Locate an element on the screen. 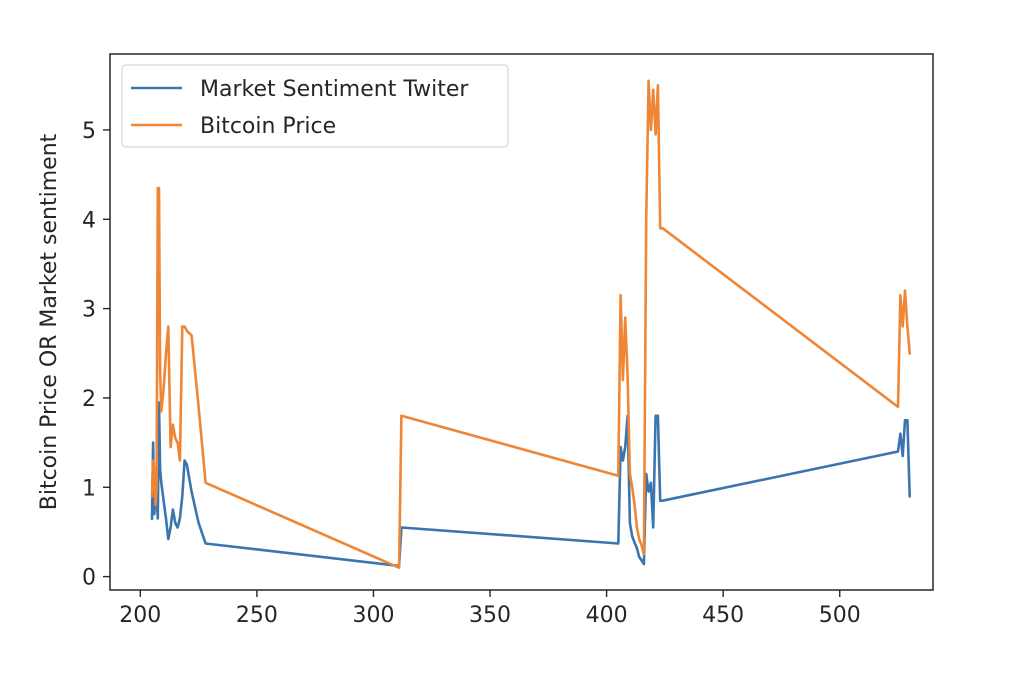 This screenshot has height=686, width=1018. x-tick-label: 300 is located at coordinates (373, 615).